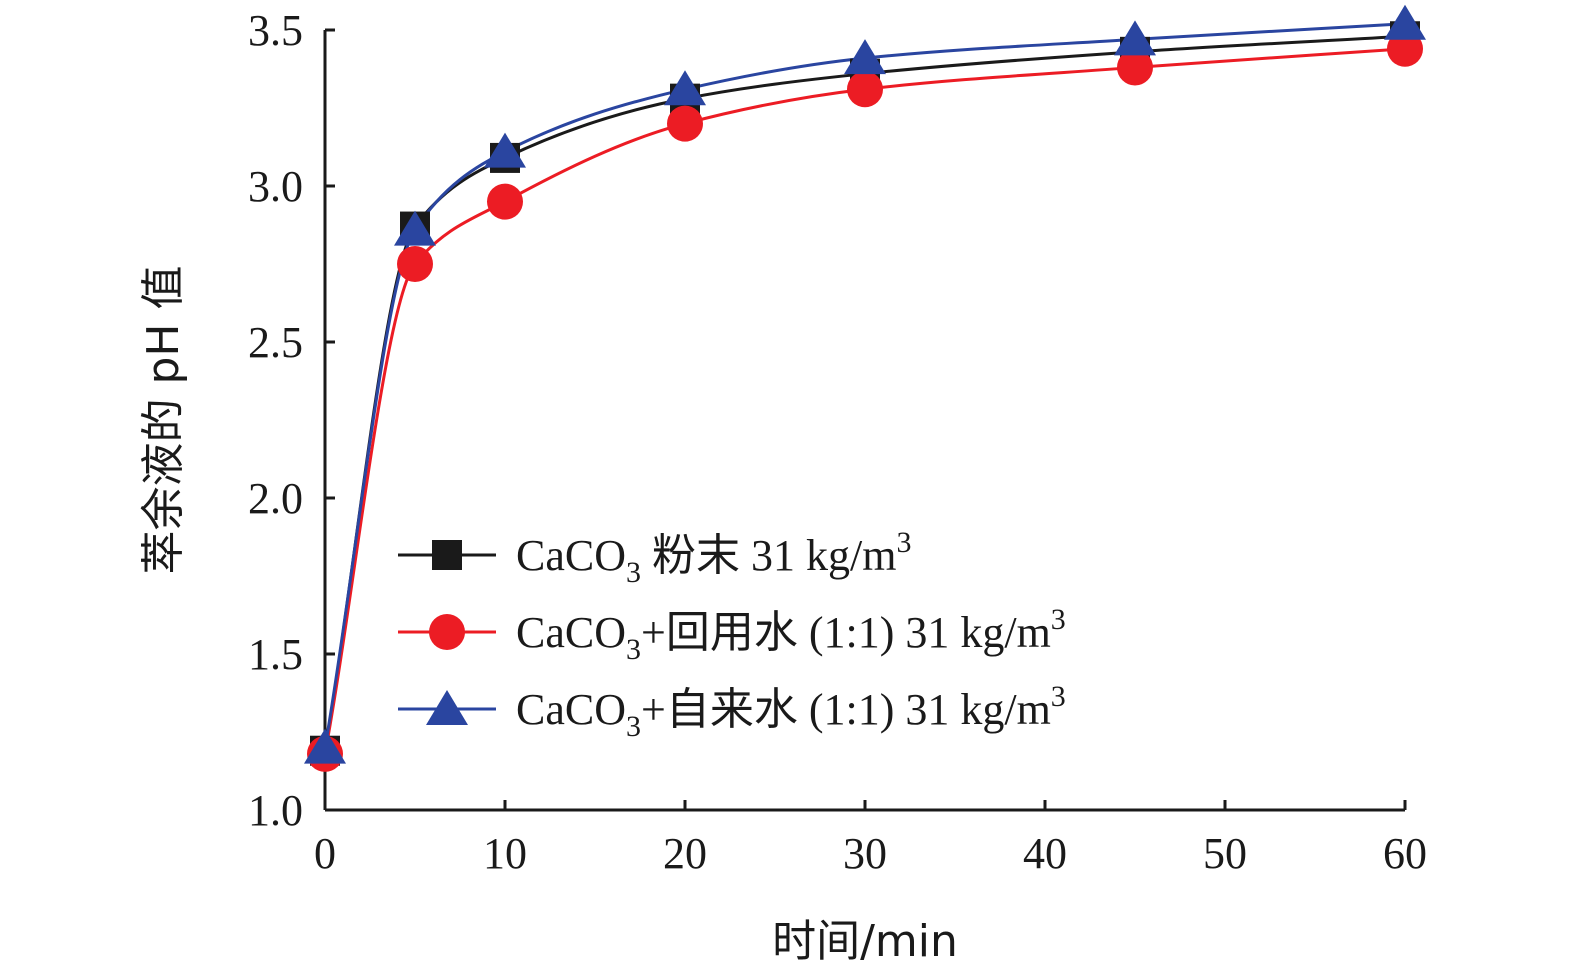 The width and height of the screenshot is (1575, 978). Describe the element at coordinates (1405, 853) in the screenshot. I see `x-tick-label: 60` at that location.